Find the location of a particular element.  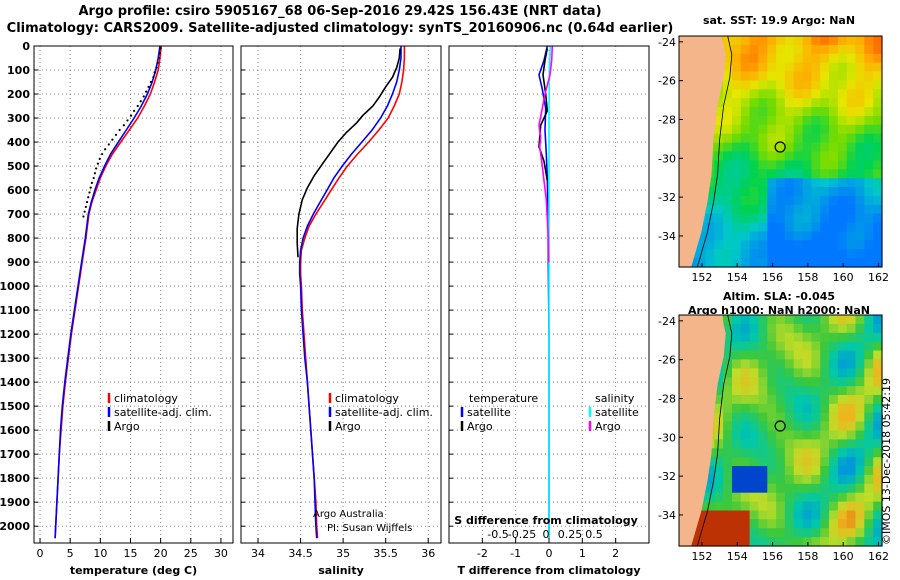

legend-label: satellite-adj. clim. is located at coordinates (384, 412).